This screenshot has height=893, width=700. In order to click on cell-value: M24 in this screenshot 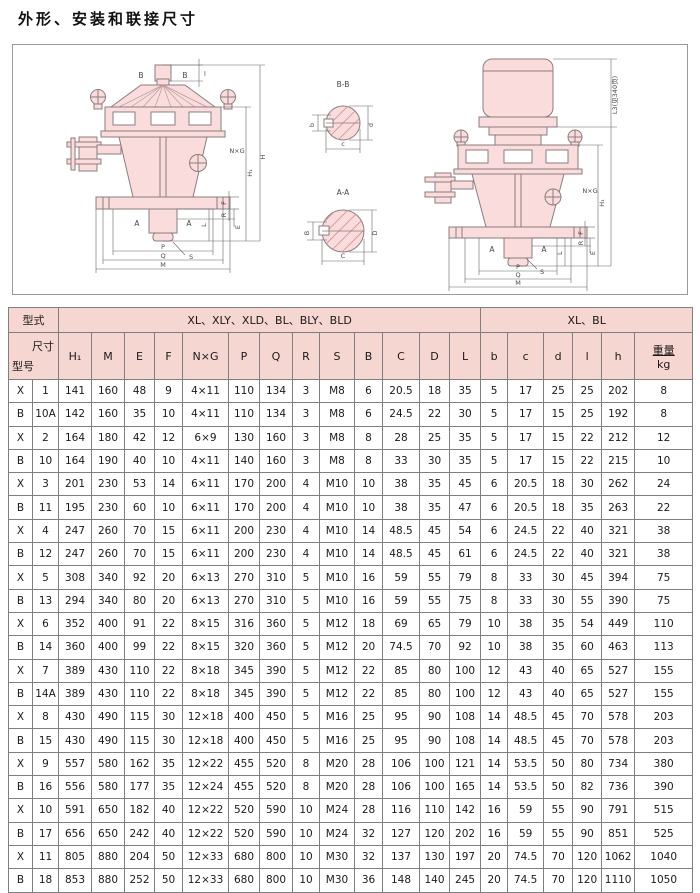, I will do `click(337, 833)`.